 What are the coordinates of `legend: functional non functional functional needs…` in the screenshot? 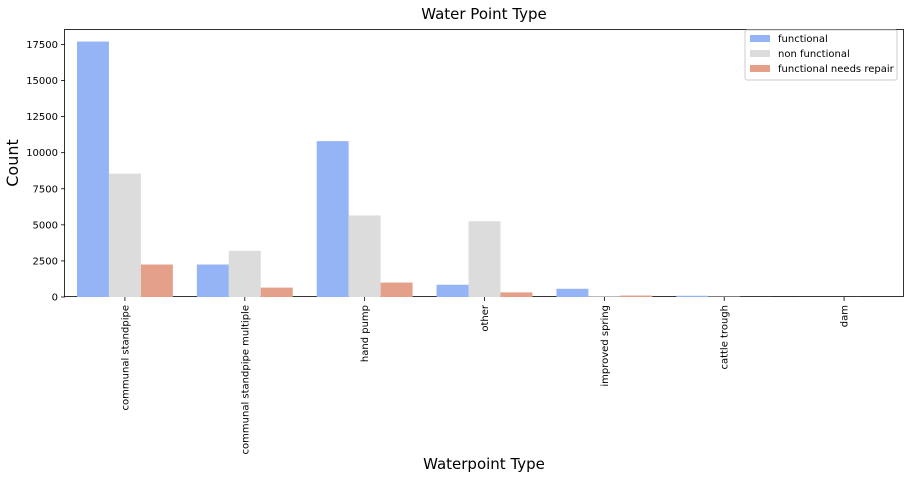 It's located at (821, 55).